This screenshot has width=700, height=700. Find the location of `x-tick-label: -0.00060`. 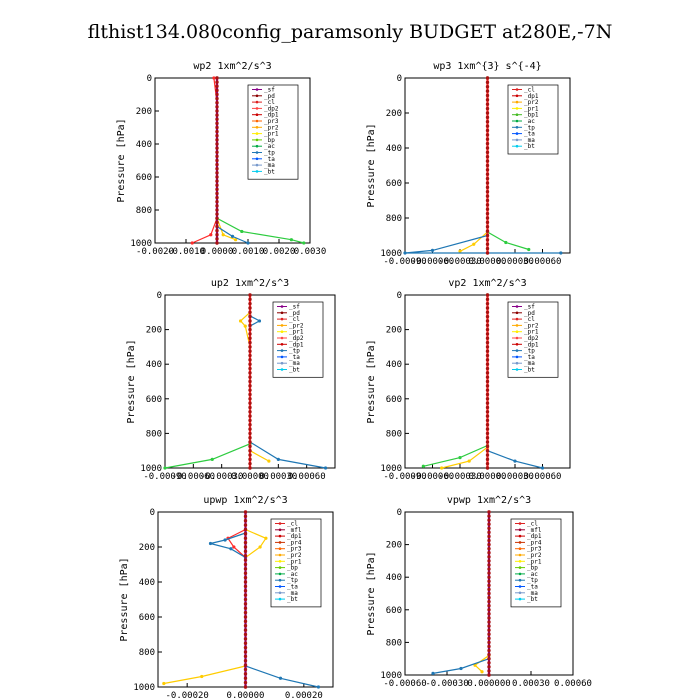

x-tick-label: -0.00060 is located at coordinates (193, 477).